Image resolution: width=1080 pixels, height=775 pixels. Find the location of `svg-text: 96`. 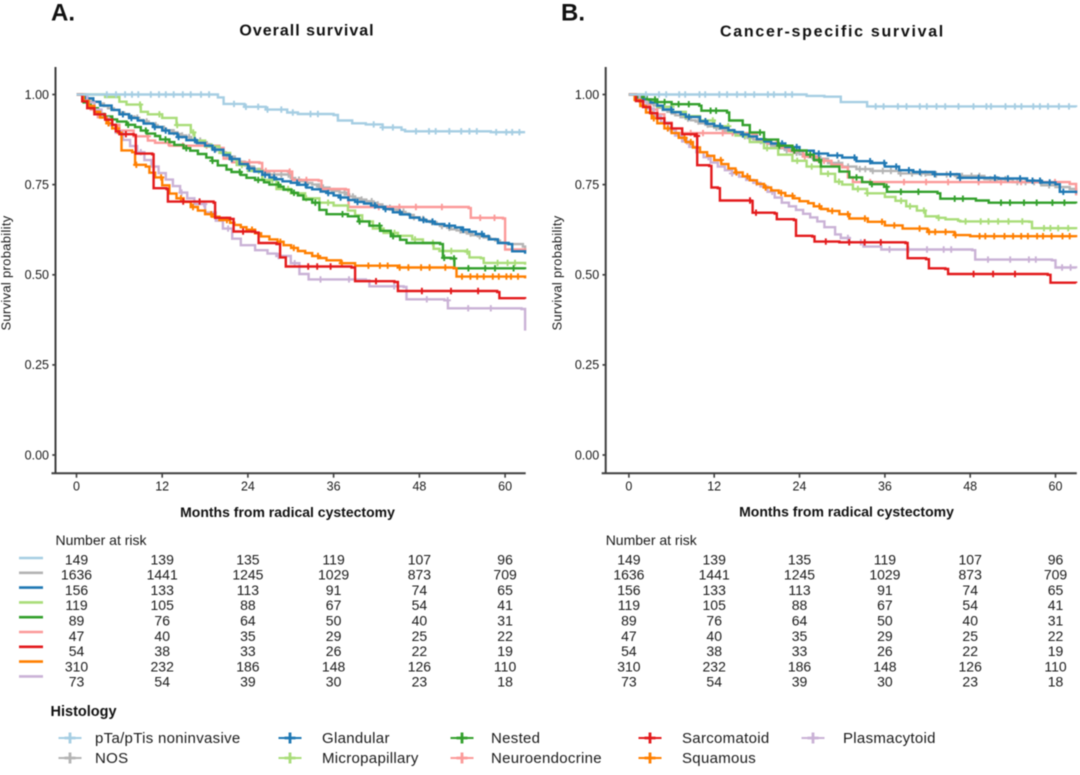

svg-text: 96 is located at coordinates (1056, 559).